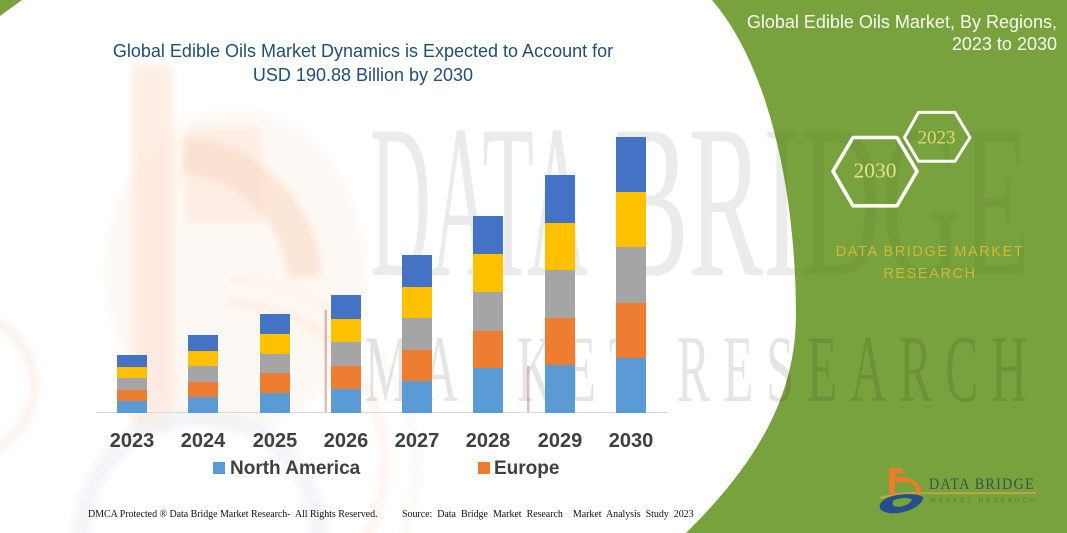 This screenshot has height=533, width=1067. What do you see at coordinates (875, 171) in the screenshot?
I see `svg-text: 2030` at bounding box center [875, 171].